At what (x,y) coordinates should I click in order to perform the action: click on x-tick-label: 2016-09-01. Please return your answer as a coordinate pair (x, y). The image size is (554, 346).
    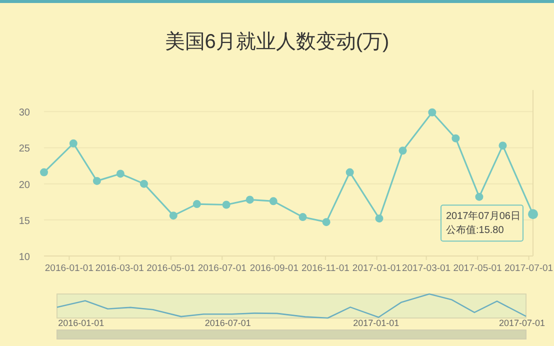
    Looking at the image, I should click on (274, 268).